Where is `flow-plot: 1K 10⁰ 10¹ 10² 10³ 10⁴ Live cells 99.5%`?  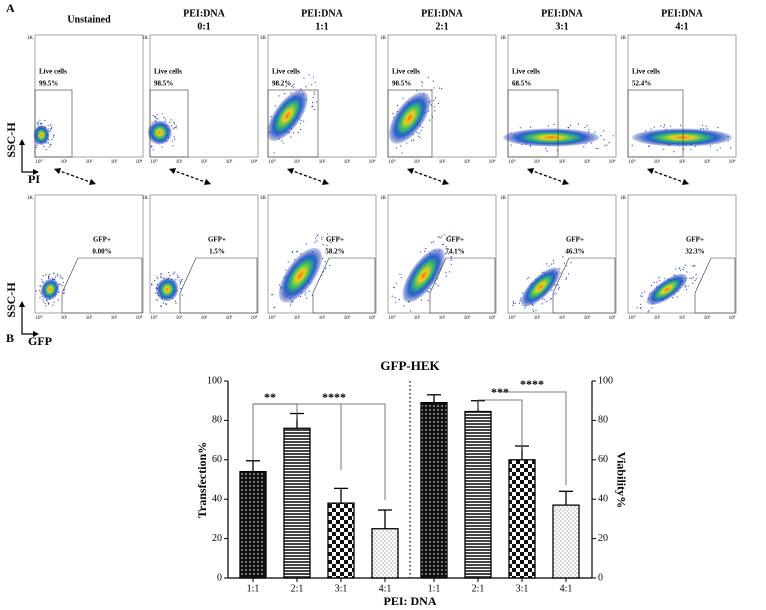 flow-plot: 1K 10⁰ 10¹ 10² 10³ 10⁴ Live cells 99.5% is located at coordinates (85, 99).